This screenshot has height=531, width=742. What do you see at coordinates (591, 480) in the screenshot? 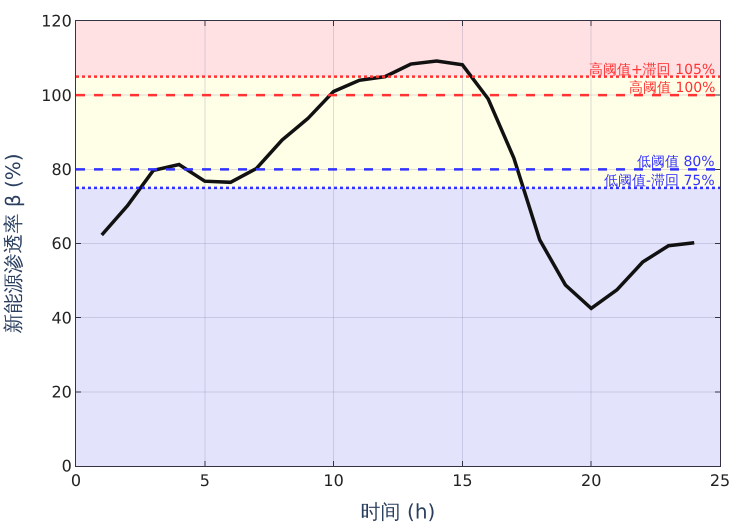
I see `x-tick-label: 20` at bounding box center [591, 480].